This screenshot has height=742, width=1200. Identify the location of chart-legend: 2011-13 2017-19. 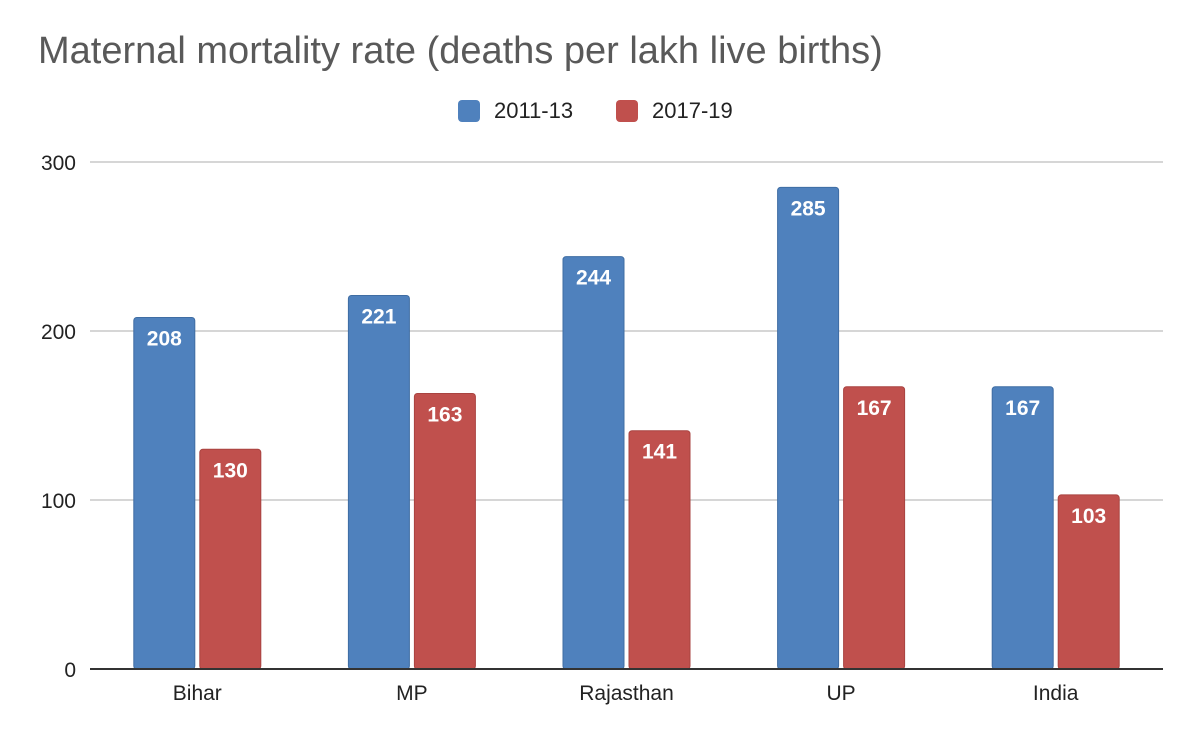
(600, 113).